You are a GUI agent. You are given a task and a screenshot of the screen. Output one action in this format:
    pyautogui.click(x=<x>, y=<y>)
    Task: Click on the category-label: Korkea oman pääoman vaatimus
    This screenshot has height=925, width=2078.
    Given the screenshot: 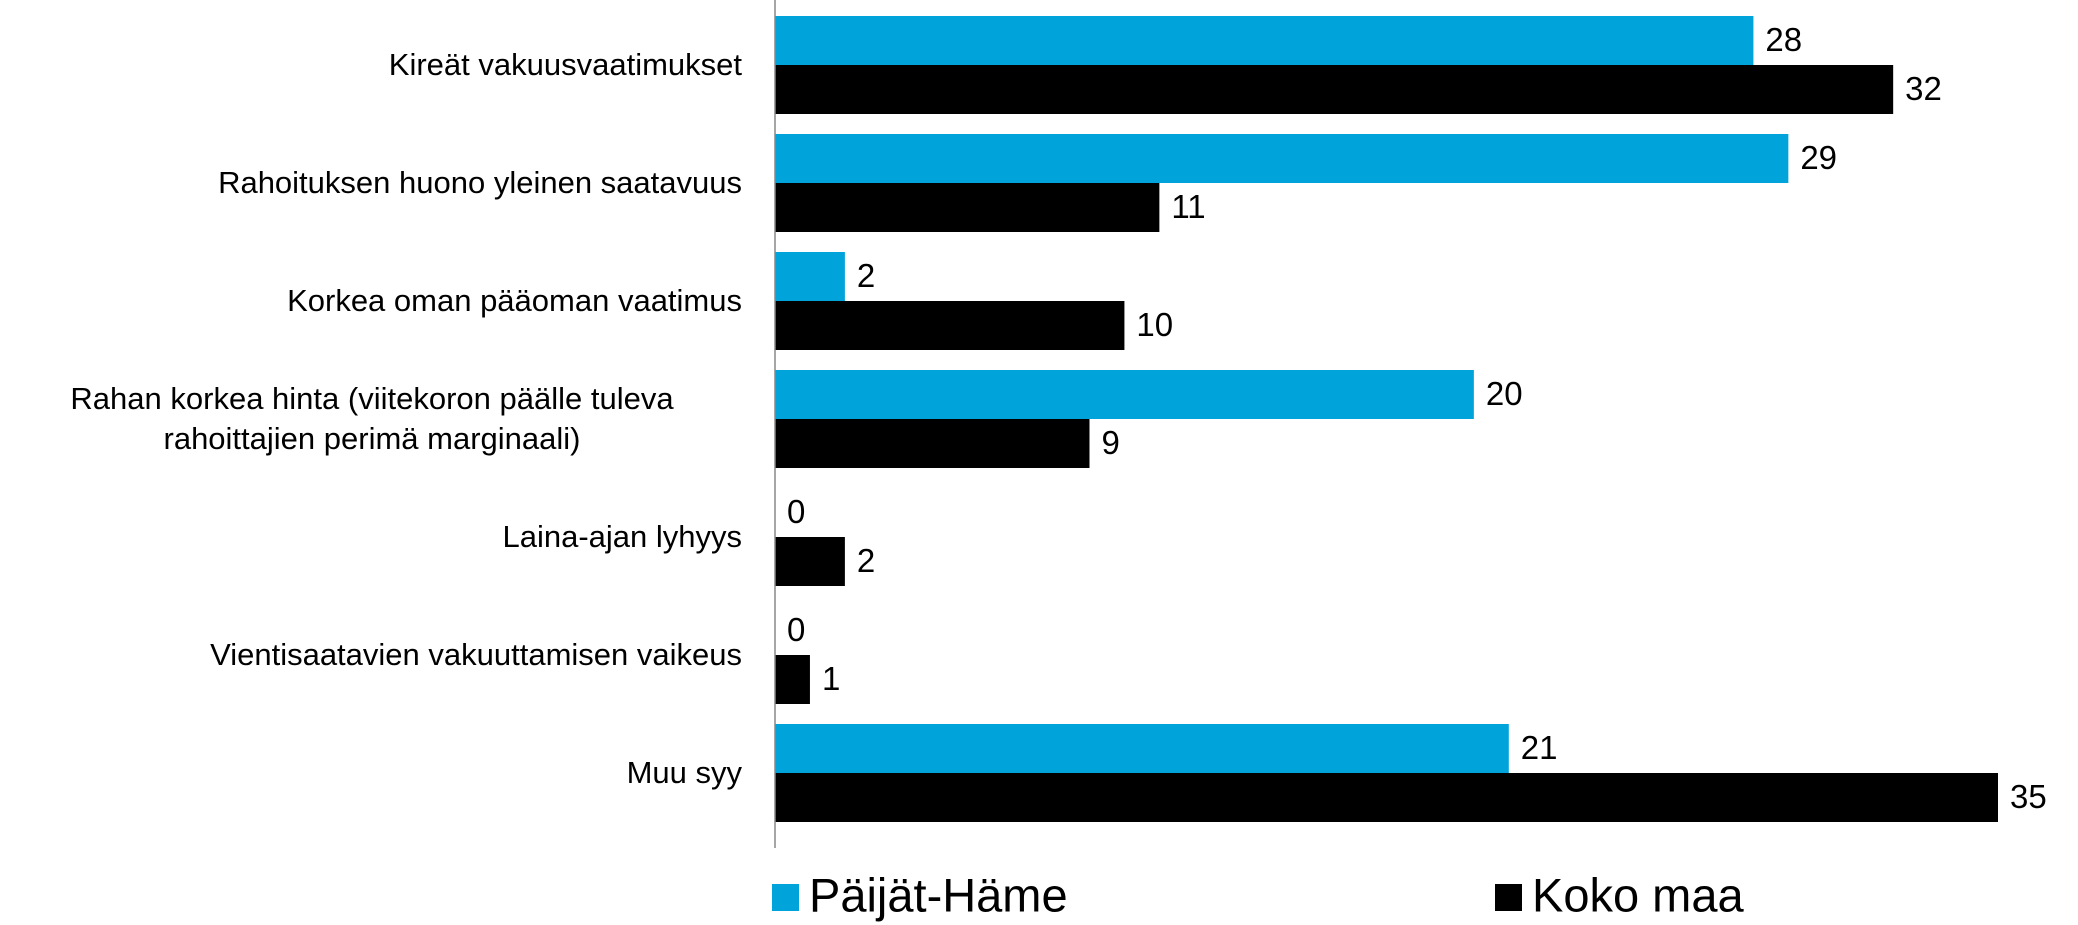 What is the action you would take?
    pyautogui.click(x=371, y=301)
    